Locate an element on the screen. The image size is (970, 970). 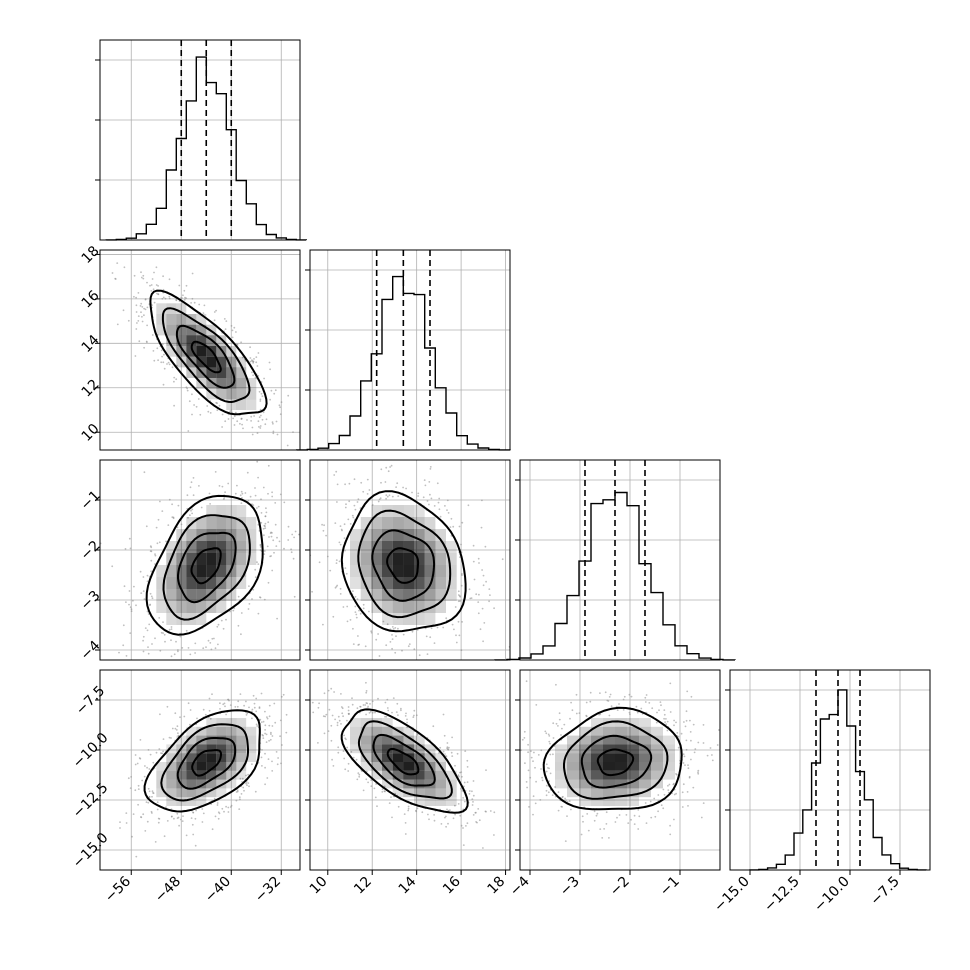
x-tick-label-1-0: 10 is located at coordinates (319, 886).